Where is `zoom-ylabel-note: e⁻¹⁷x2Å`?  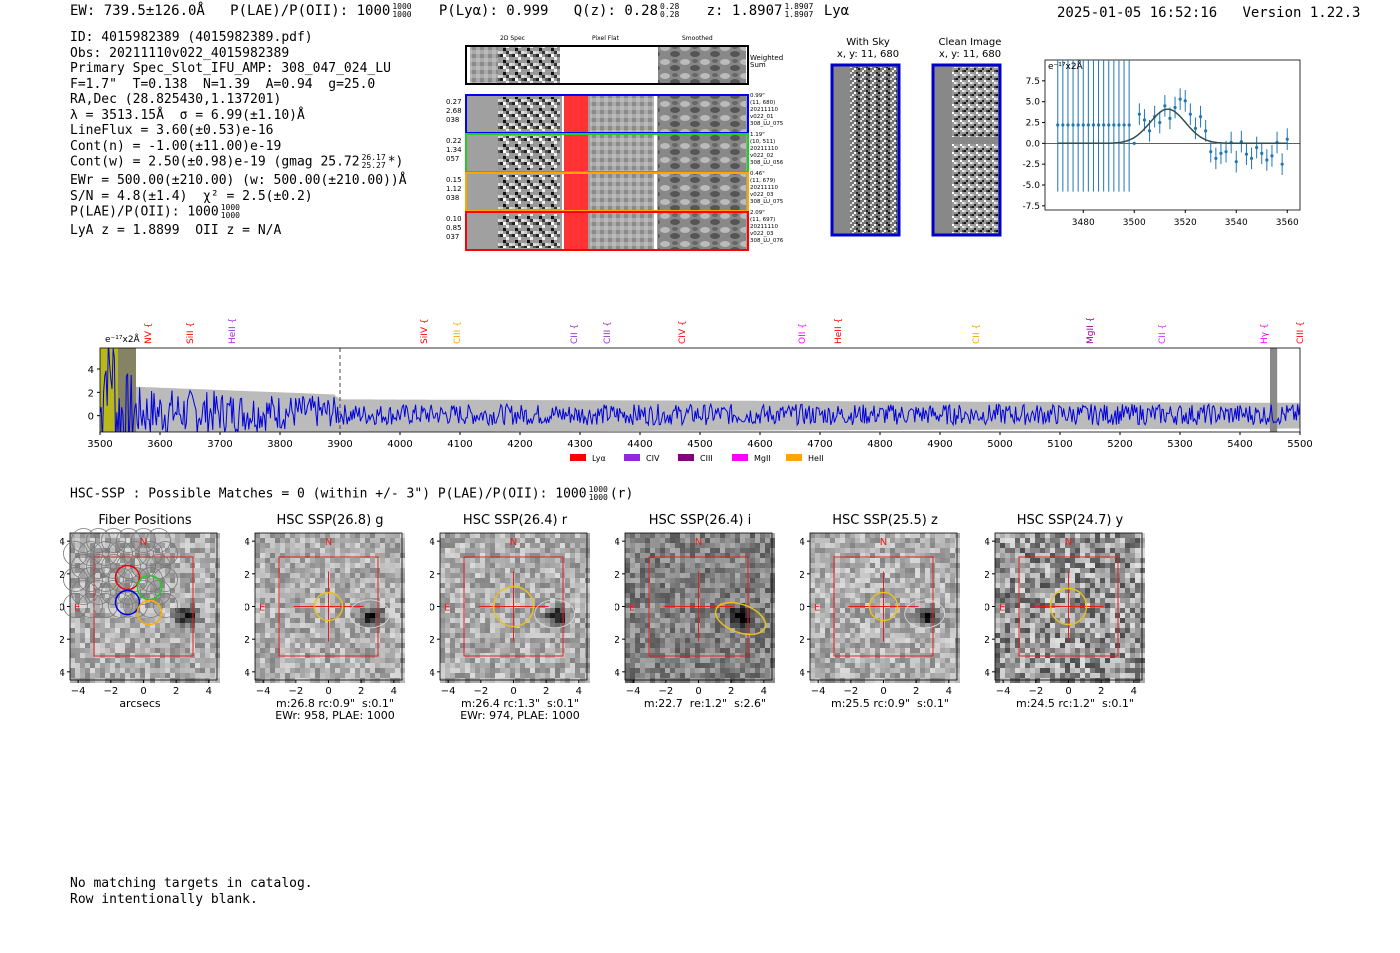 zoom-ylabel-note: e⁻¹⁷x2Å is located at coordinates (1065, 67).